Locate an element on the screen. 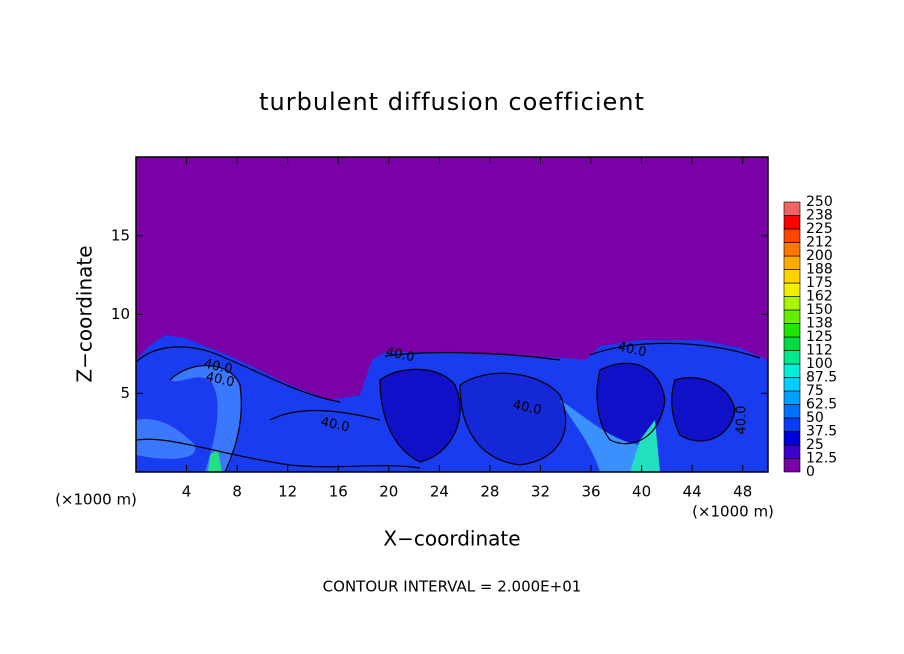 The image size is (904, 654). field is located at coordinates (452, 403).